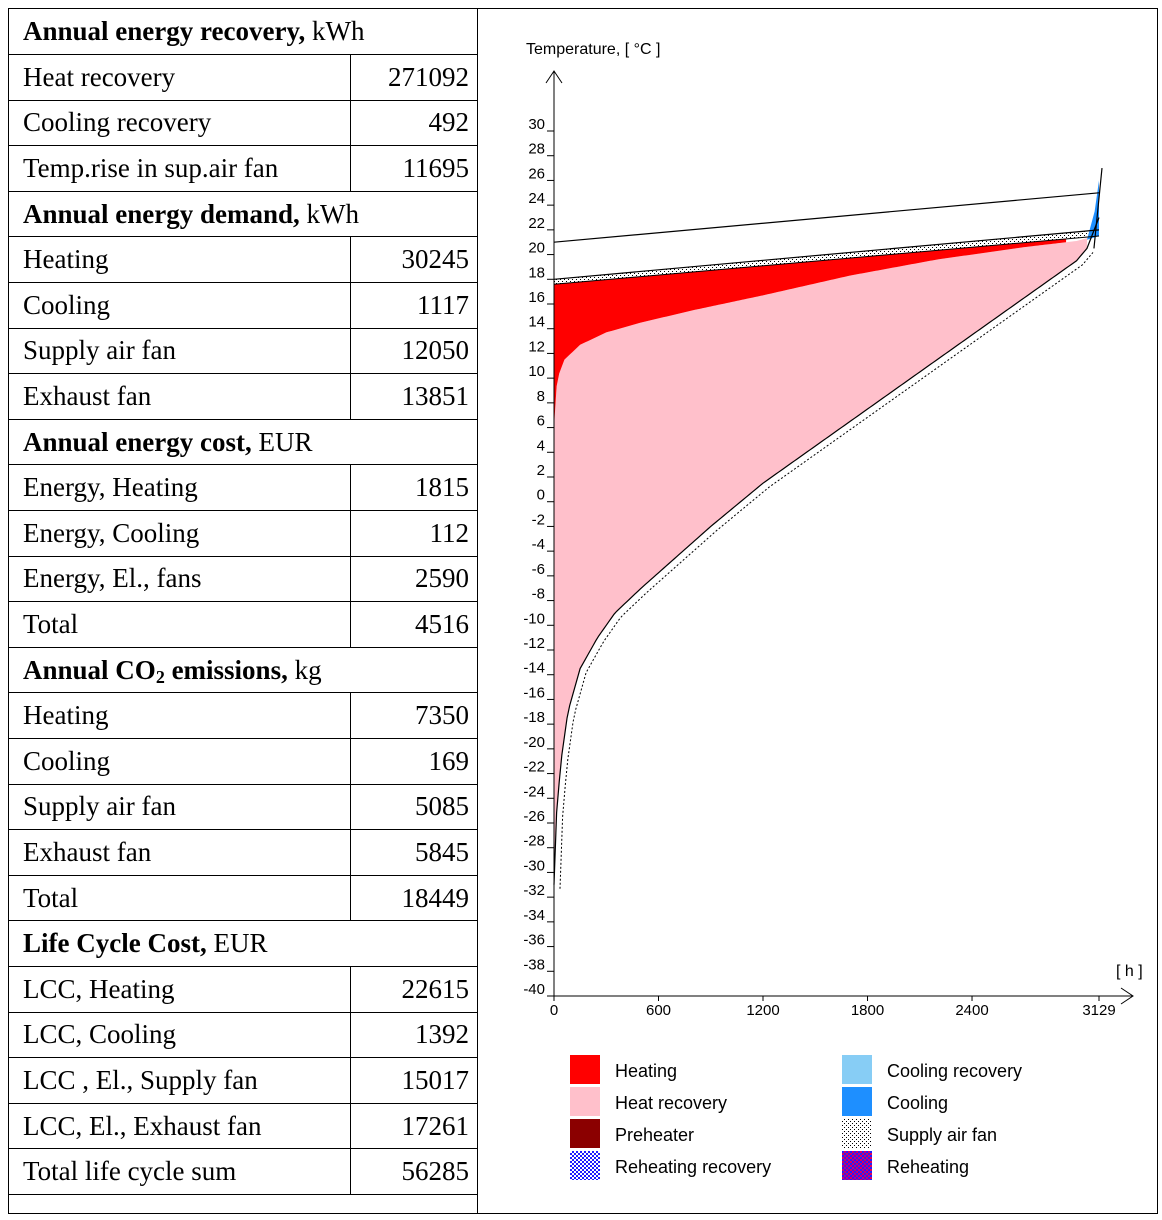 Image resolution: width=1162 pixels, height=1220 pixels. Describe the element at coordinates (243, 898) in the screenshot. I see `table-row: Total 18449` at that location.